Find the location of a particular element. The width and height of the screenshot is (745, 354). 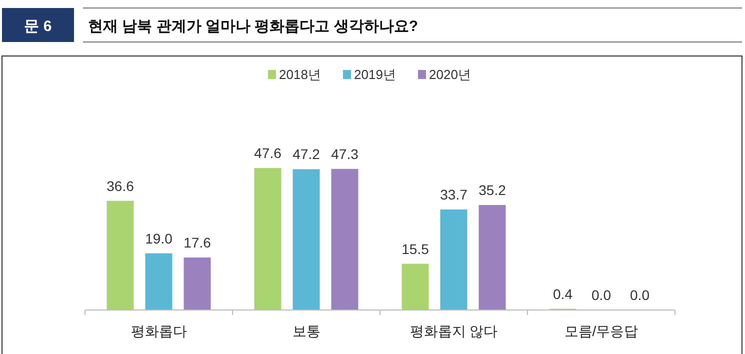

x-tick-label: 평화롭지 않다 is located at coordinates (454, 331).